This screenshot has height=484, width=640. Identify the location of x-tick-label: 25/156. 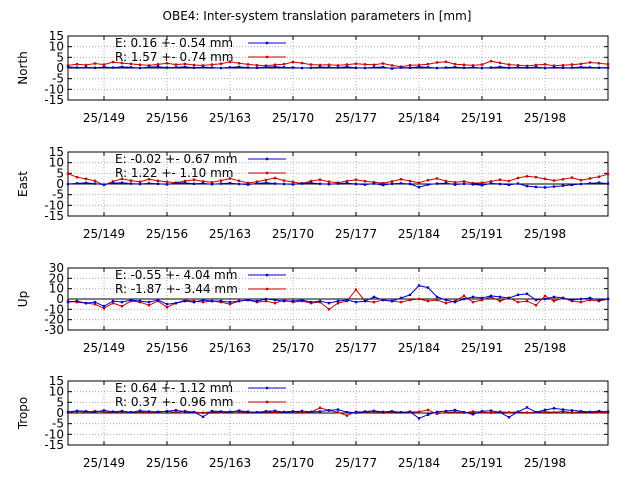
(167, 118).